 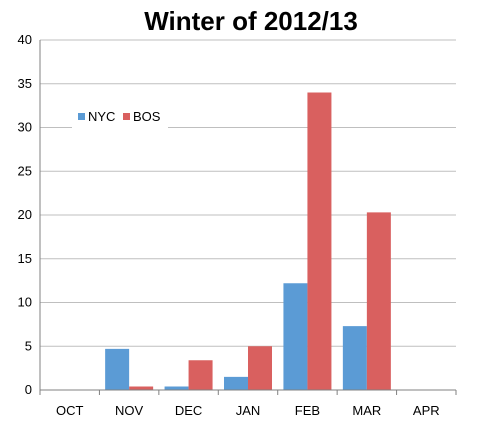 I want to click on legend-label-nyc: NYC, so click(x=101, y=116).